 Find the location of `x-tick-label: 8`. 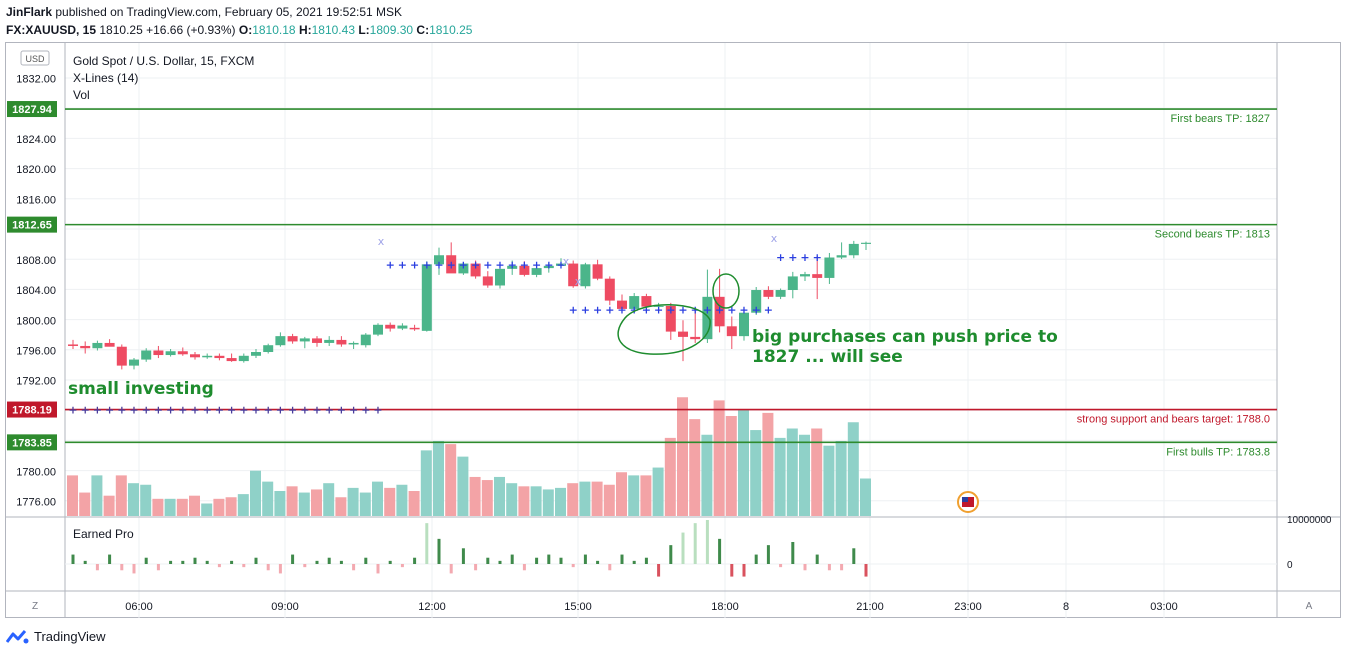

x-tick-label: 8 is located at coordinates (1066, 607).